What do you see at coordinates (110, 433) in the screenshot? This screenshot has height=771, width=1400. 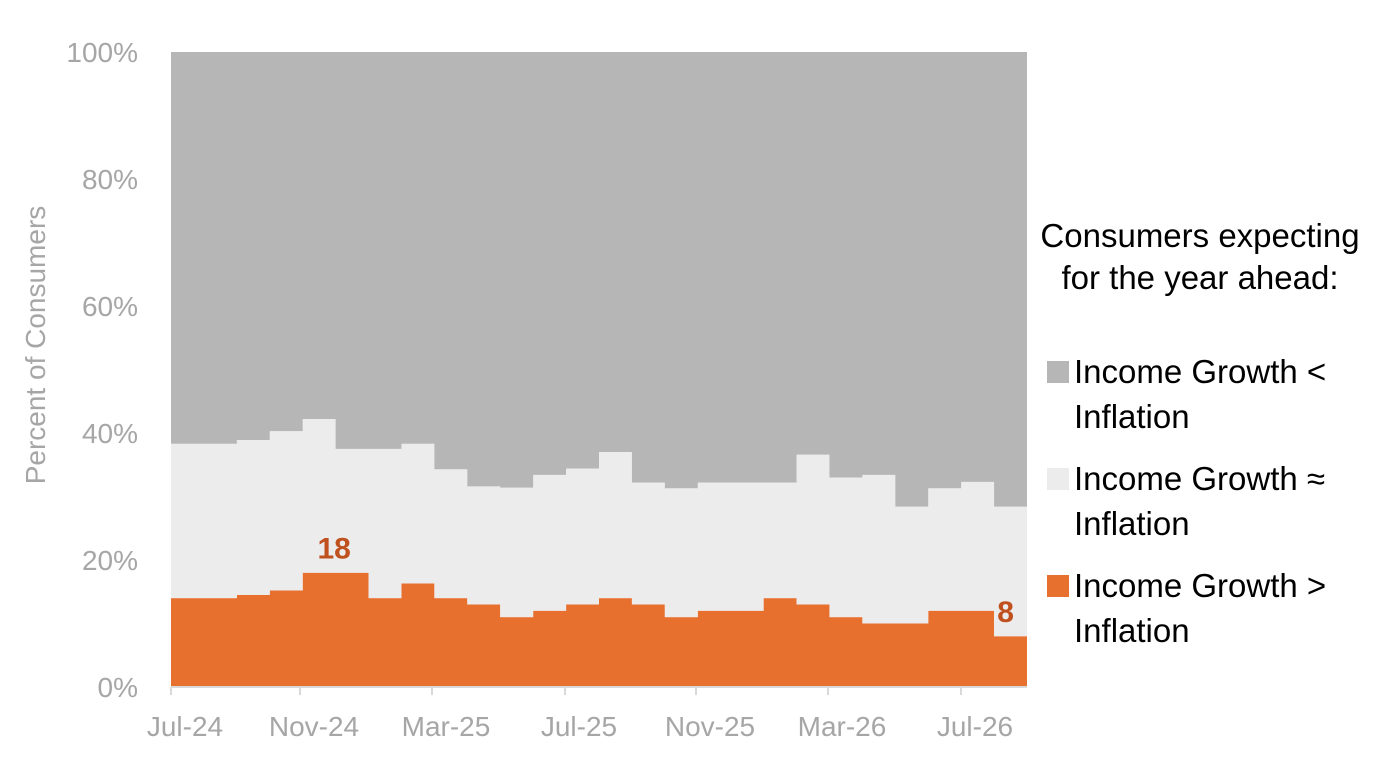 I see `y-tick-label: 40%` at bounding box center [110, 433].